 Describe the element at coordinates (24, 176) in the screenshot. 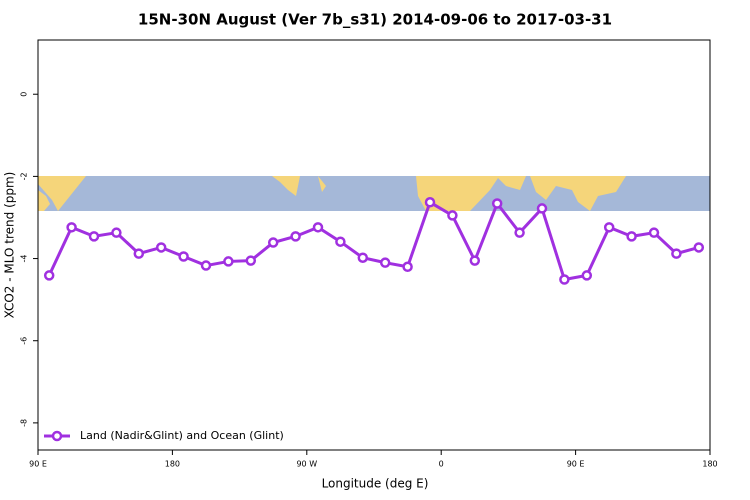

I see `y-tick-label: -2` at that location.